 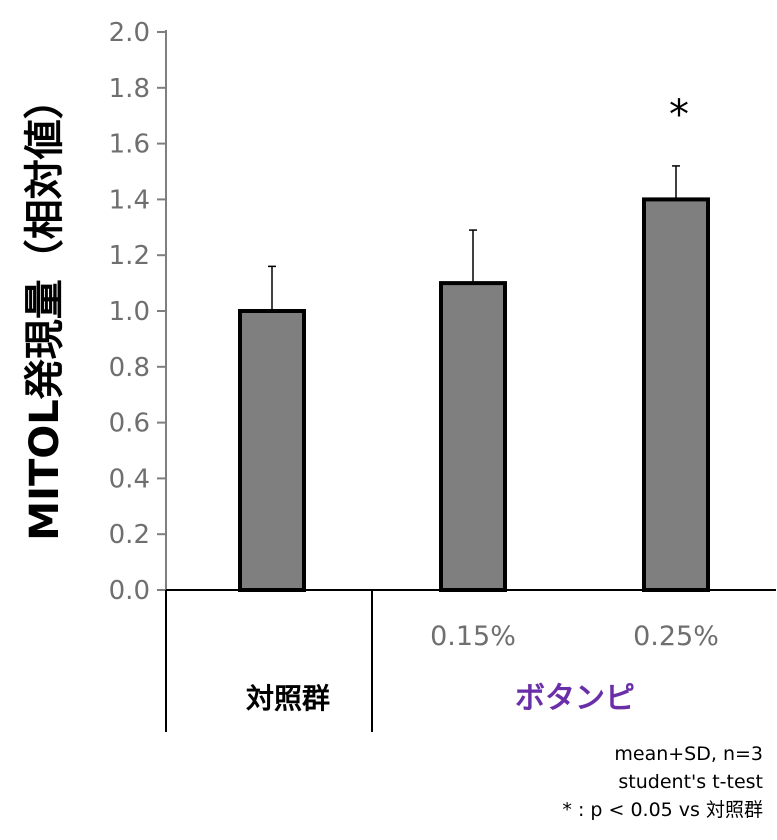 What do you see at coordinates (129, 89) in the screenshot?
I see `y-tick-label: 1.8` at bounding box center [129, 89].